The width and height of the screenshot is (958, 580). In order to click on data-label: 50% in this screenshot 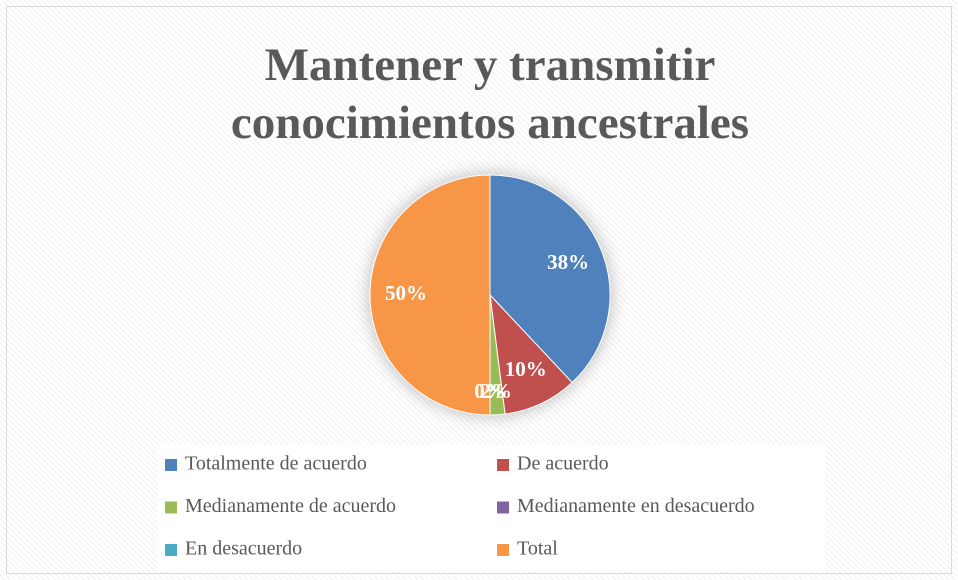, I will do `click(406, 293)`.